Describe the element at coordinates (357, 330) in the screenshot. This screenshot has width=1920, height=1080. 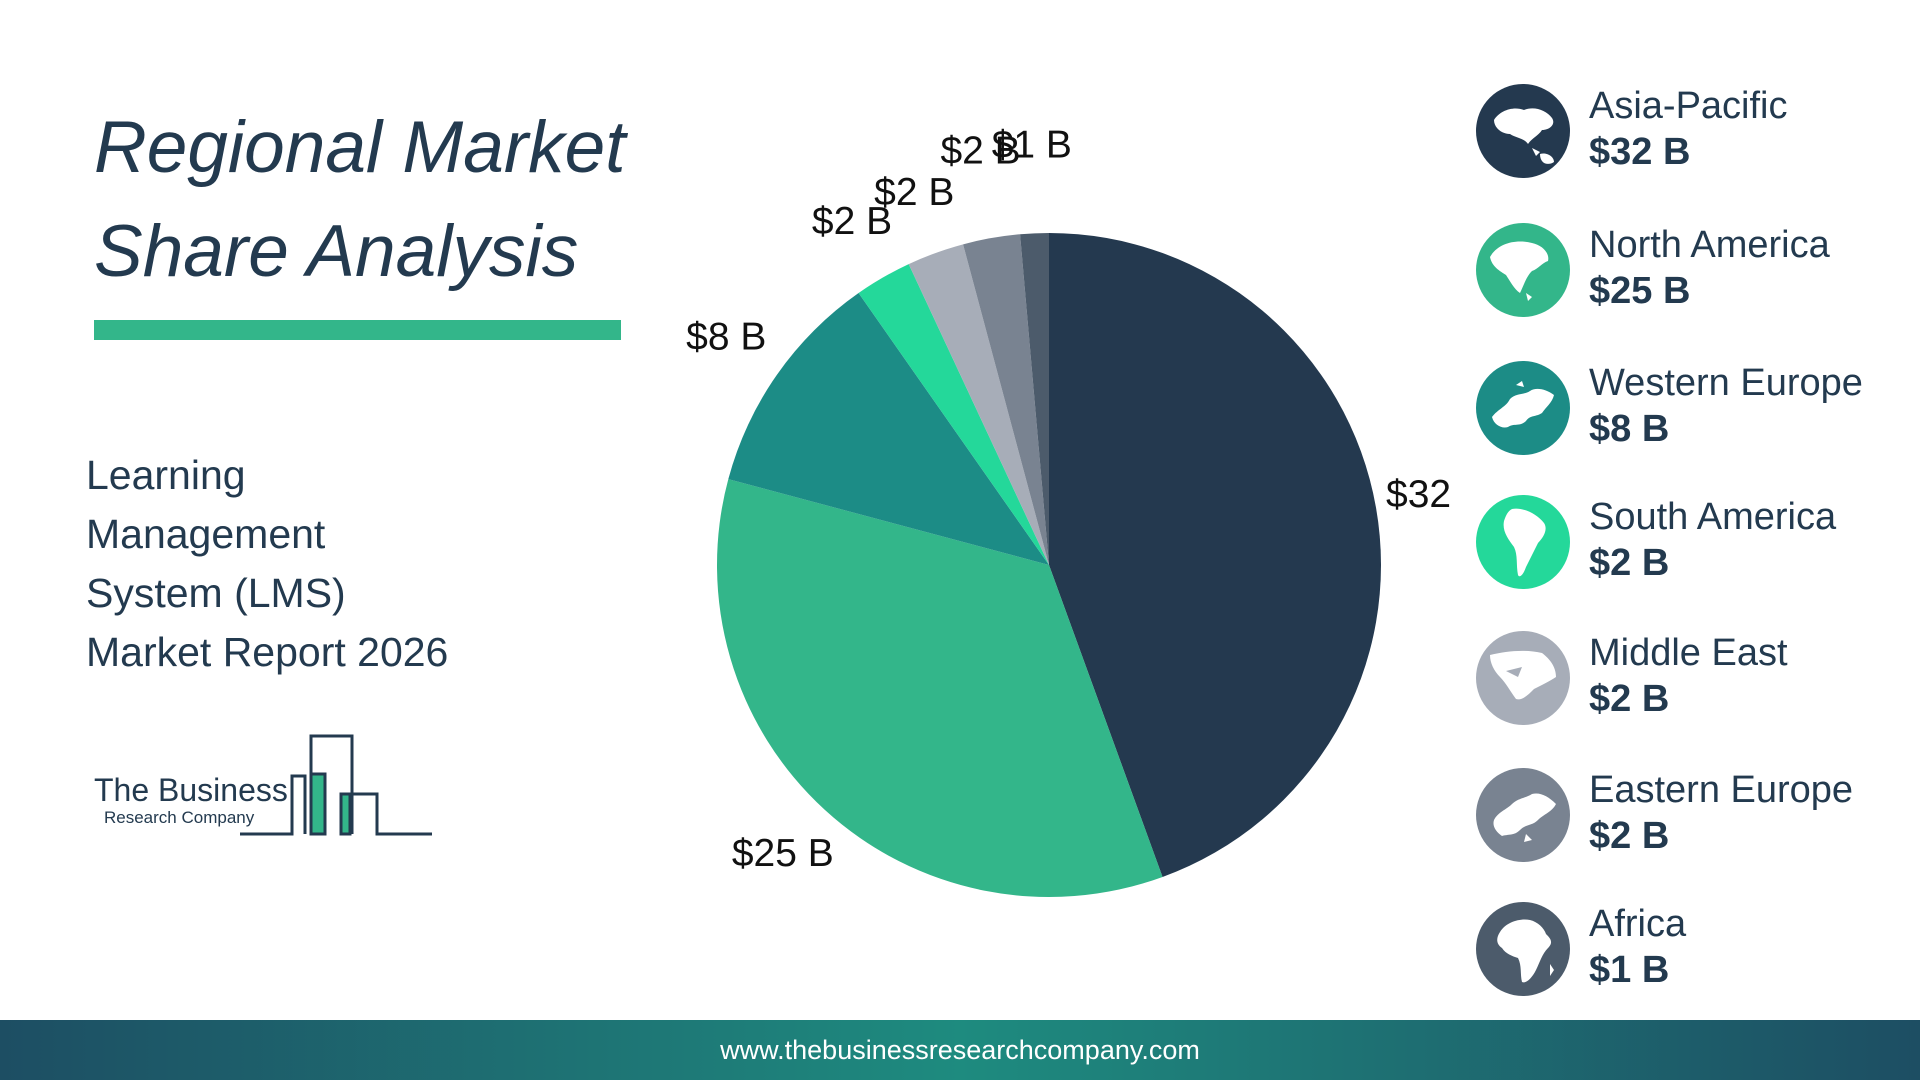
I see `title-accent-bar` at that location.